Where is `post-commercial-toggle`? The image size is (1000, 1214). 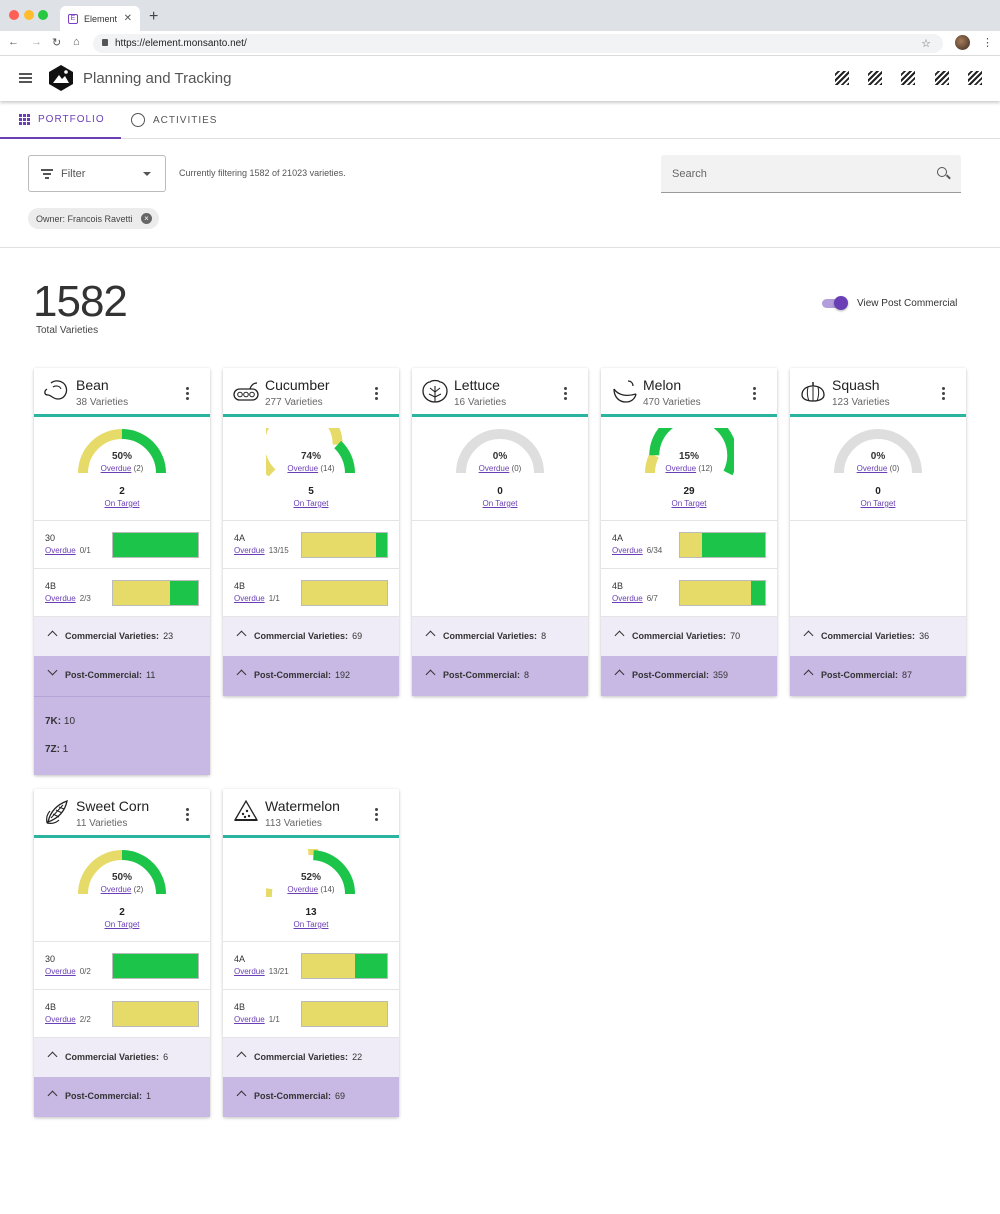
post-commercial-toggle is located at coordinates (835, 303).